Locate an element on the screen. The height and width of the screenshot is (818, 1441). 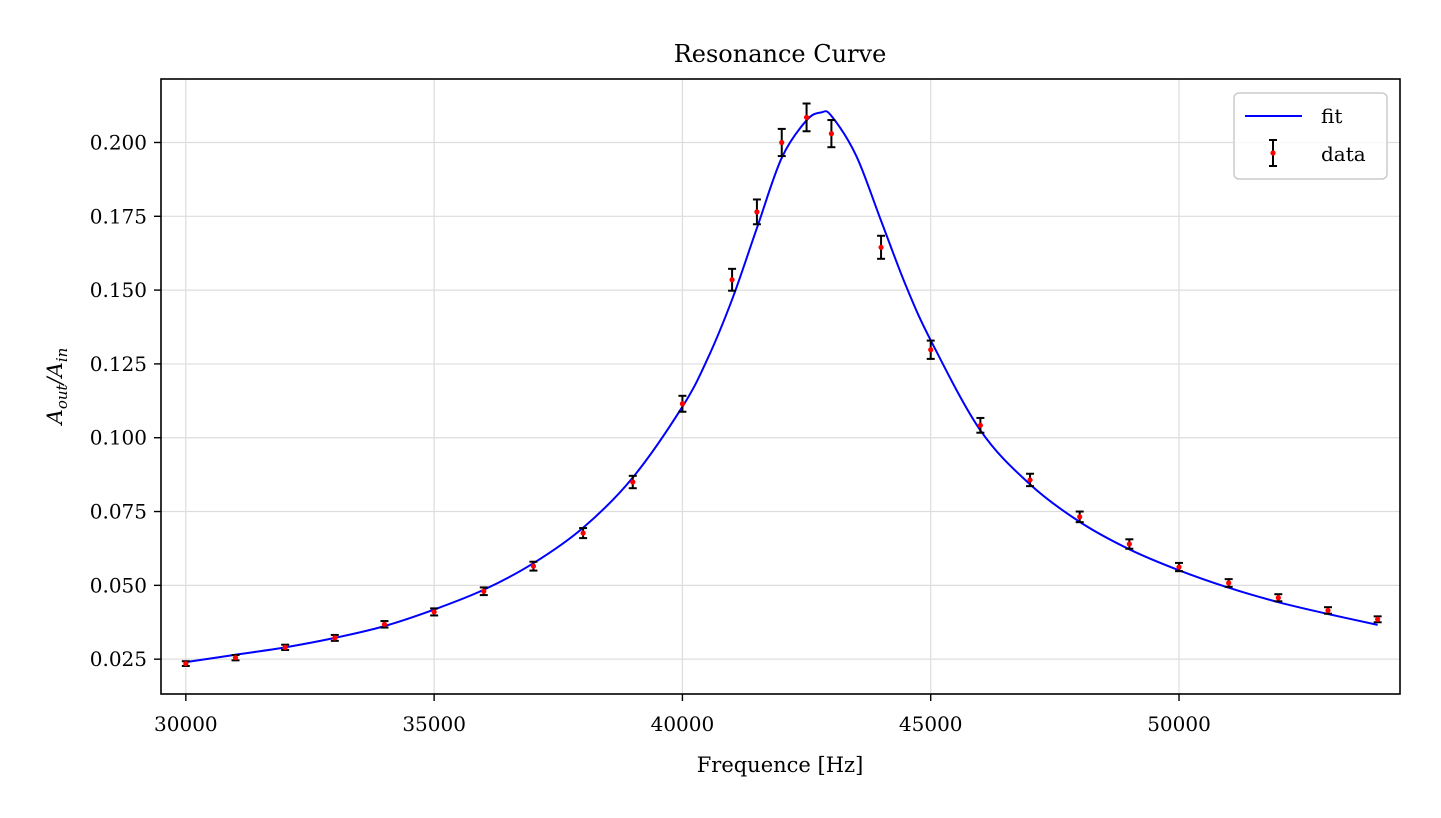
legend-box is located at coordinates (1310, 136).